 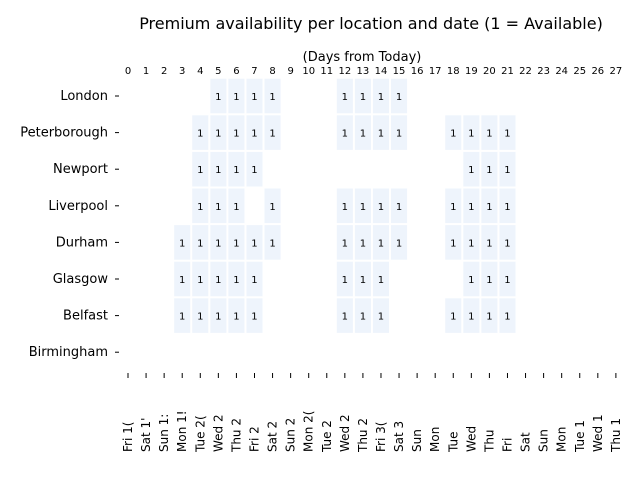 I want to click on top-tick-label: 12, so click(x=344, y=71).